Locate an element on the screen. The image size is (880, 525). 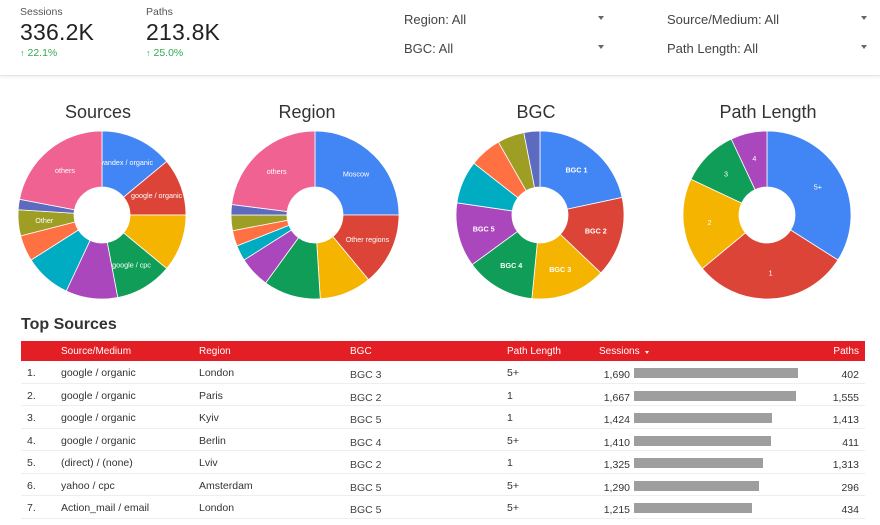
column-header-bgc: BGC is located at coordinates (361, 351).